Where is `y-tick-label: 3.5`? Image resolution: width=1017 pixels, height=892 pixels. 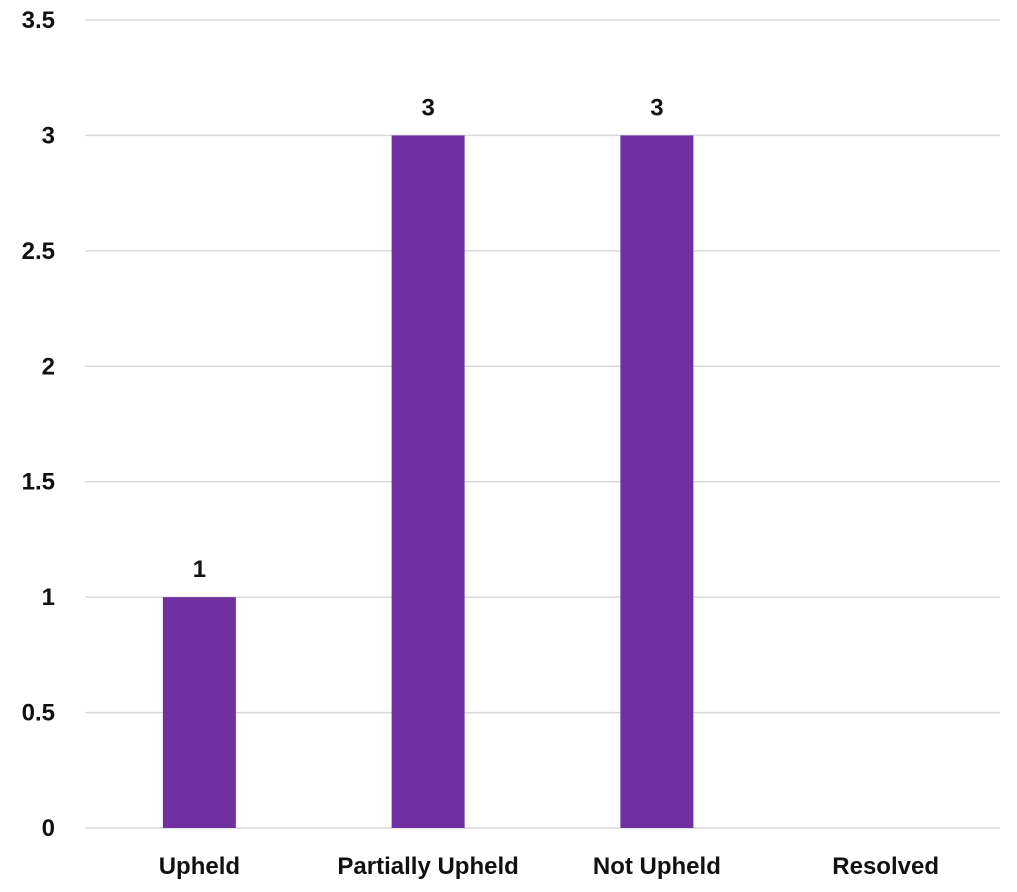 y-tick-label: 3.5 is located at coordinates (38, 20).